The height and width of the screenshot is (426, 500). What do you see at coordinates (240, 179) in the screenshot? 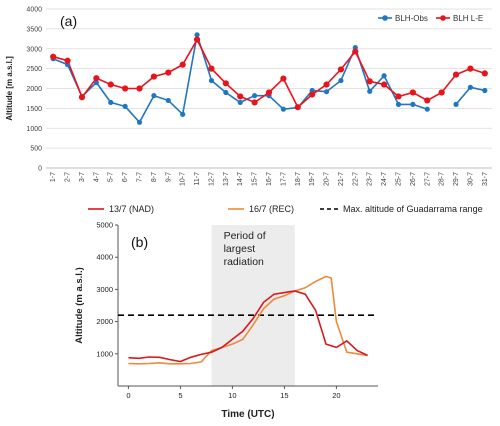
I see `x-tick-label-a: 14-7` at bounding box center [240, 179].